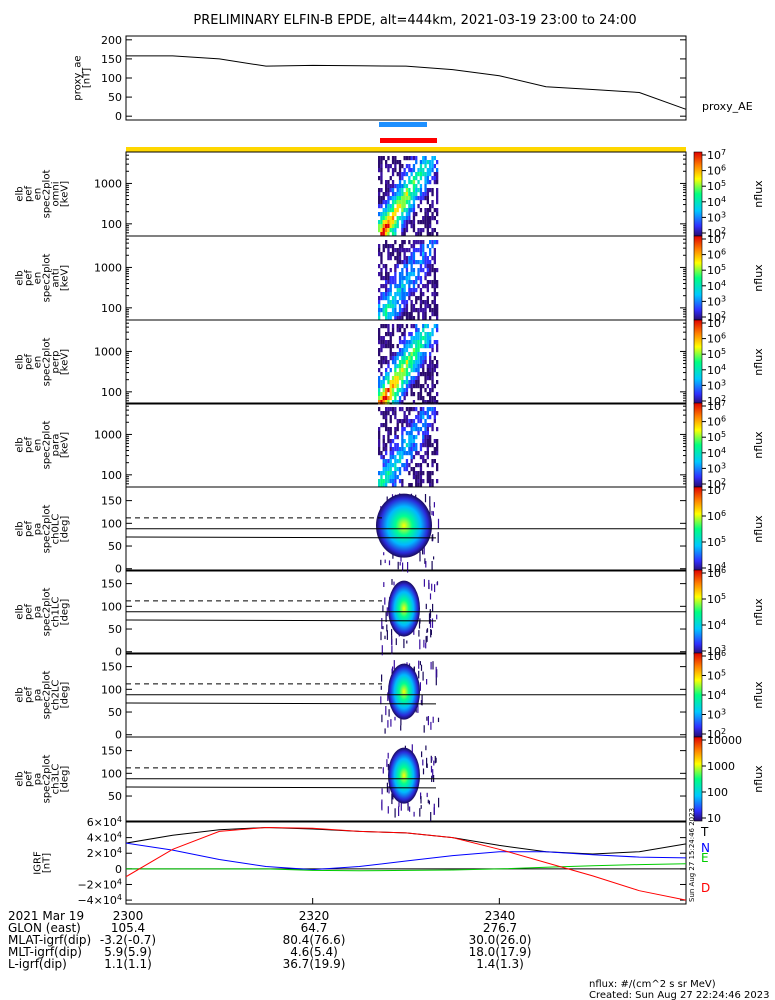 The width and height of the screenshot is (775, 1000). Describe the element at coordinates (406, 362) in the screenshot. I see `perp-frame` at that location.